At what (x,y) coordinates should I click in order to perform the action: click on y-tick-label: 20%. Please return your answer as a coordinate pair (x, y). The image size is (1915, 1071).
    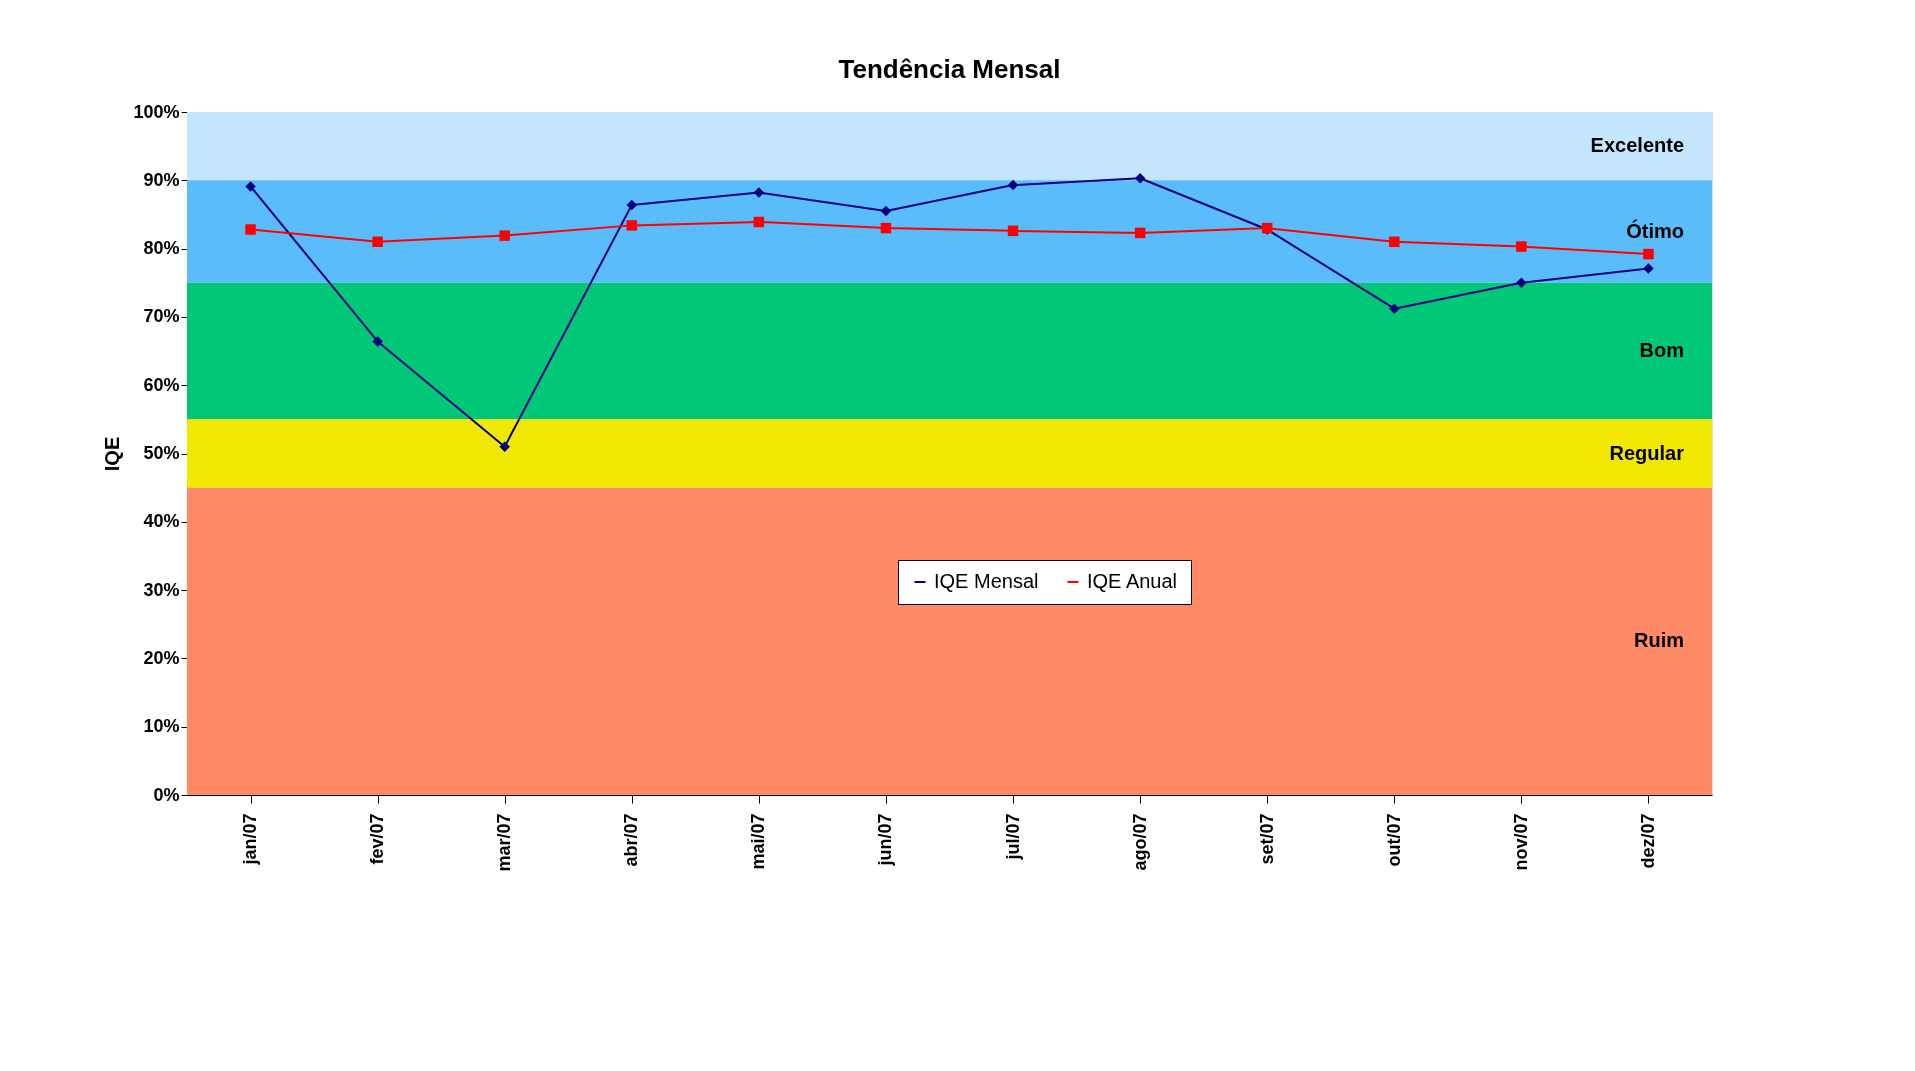
    Looking at the image, I should click on (161, 657).